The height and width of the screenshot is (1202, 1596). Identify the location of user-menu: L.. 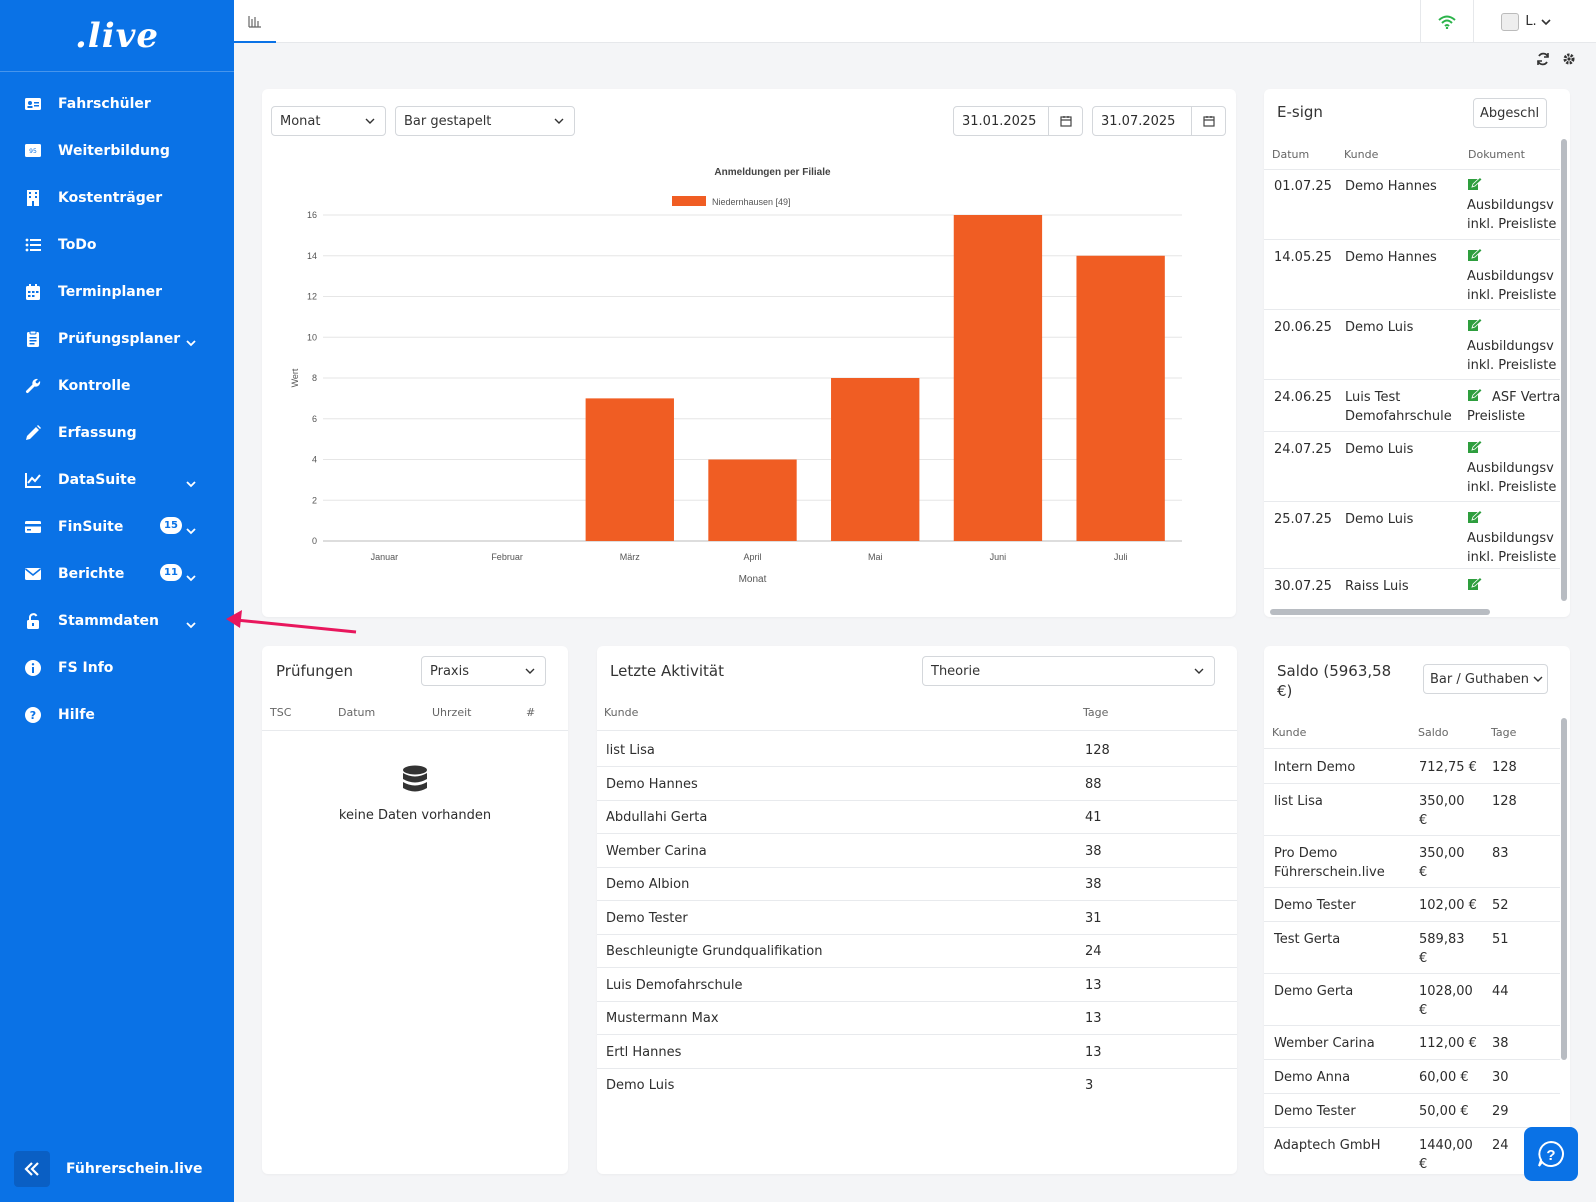
(1526, 21).